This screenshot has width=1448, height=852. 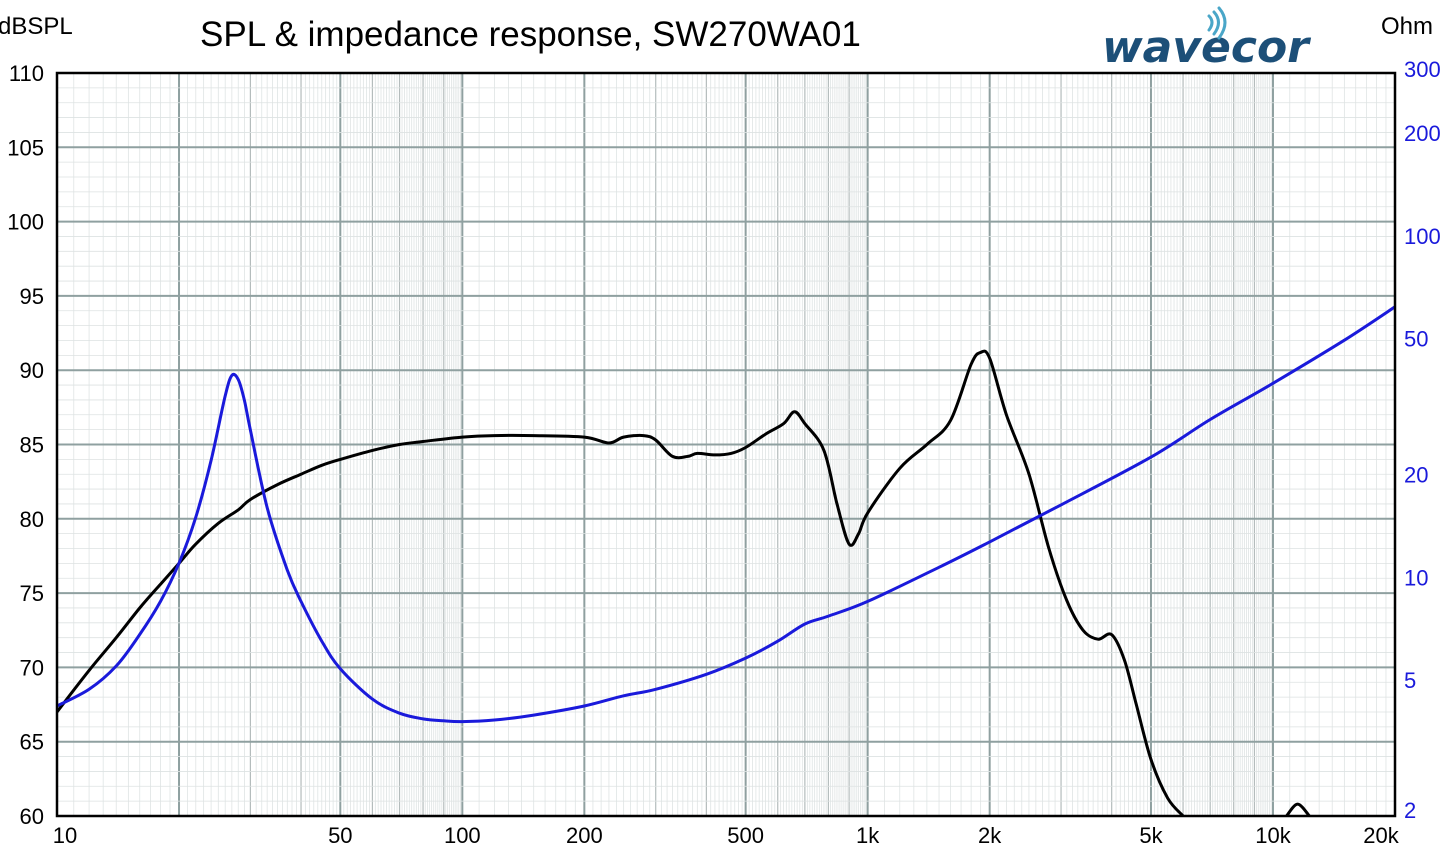 I want to click on x-tick-label: 5k, so click(x=1151, y=835).